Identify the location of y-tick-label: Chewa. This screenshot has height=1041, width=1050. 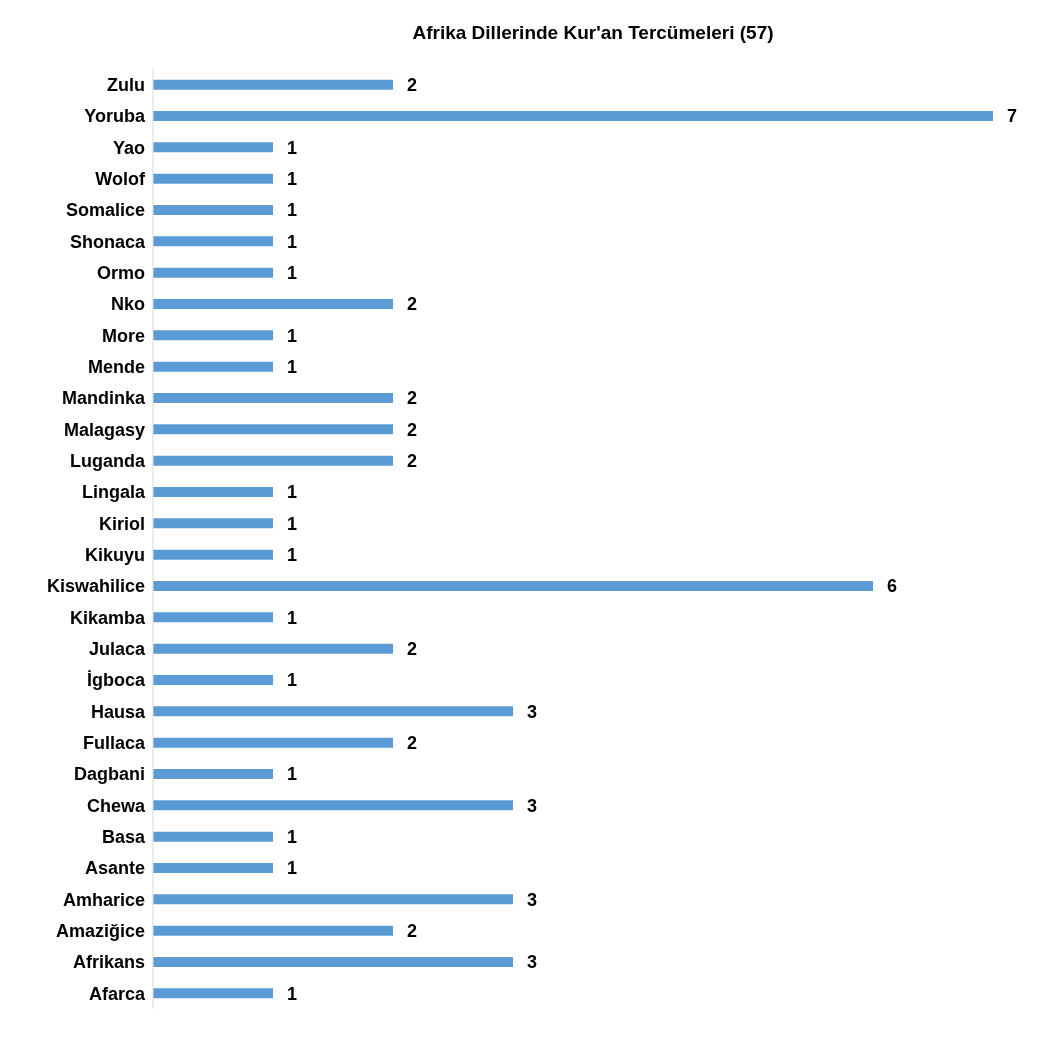
(116, 805).